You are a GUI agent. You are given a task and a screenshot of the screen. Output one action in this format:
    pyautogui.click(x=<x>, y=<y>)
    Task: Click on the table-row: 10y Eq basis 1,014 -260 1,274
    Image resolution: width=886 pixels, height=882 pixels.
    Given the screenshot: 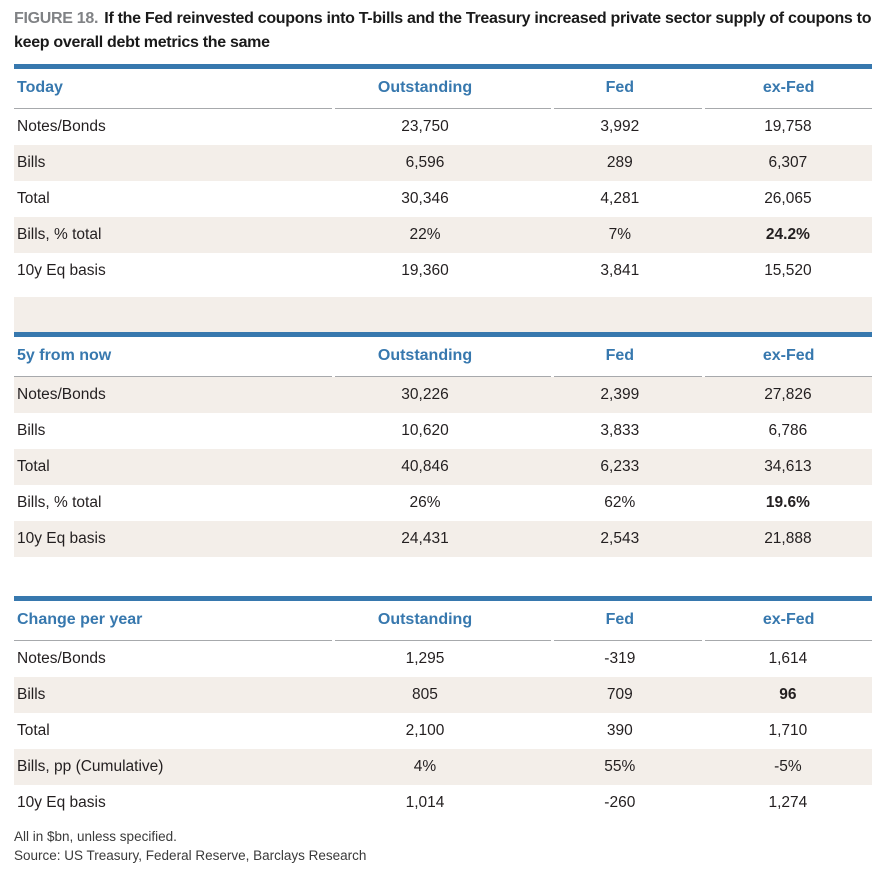 What is the action you would take?
    pyautogui.click(x=443, y=803)
    